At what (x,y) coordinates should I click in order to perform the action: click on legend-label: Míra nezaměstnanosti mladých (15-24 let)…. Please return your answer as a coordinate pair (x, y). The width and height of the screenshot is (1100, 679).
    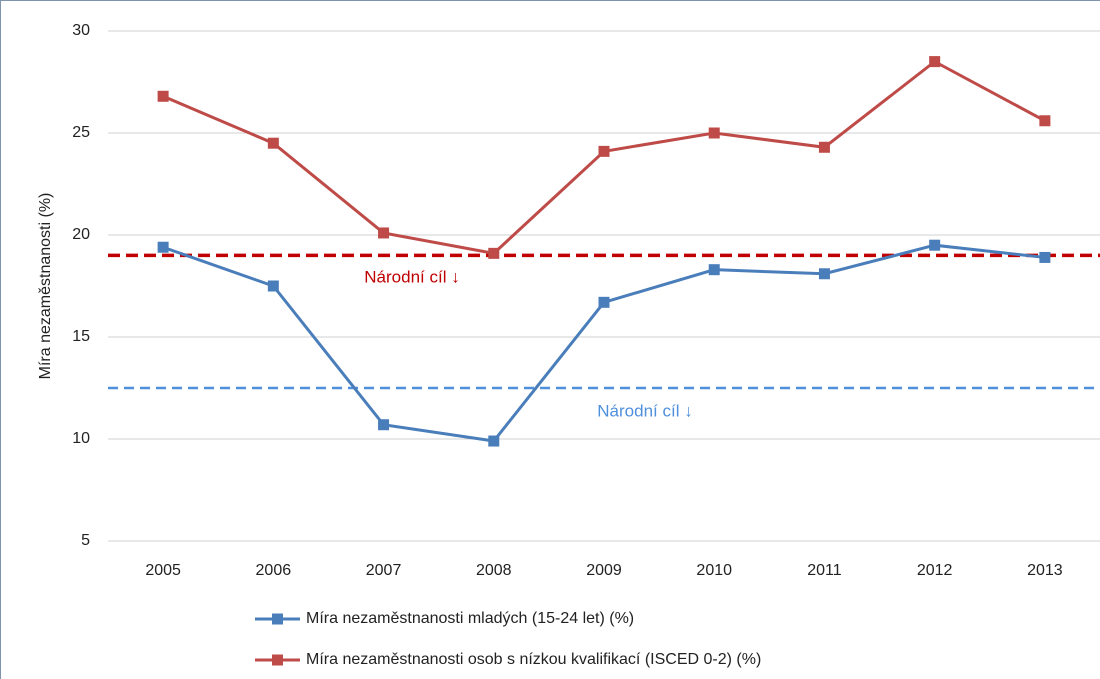
    Looking at the image, I should click on (470, 618).